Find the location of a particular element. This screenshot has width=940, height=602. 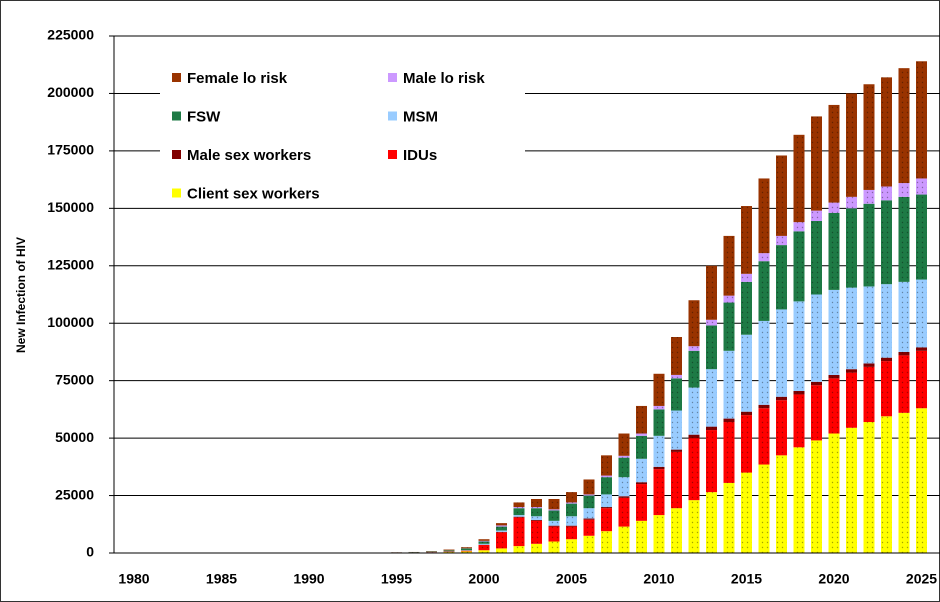

x-tick-label: 2005 is located at coordinates (571, 579).